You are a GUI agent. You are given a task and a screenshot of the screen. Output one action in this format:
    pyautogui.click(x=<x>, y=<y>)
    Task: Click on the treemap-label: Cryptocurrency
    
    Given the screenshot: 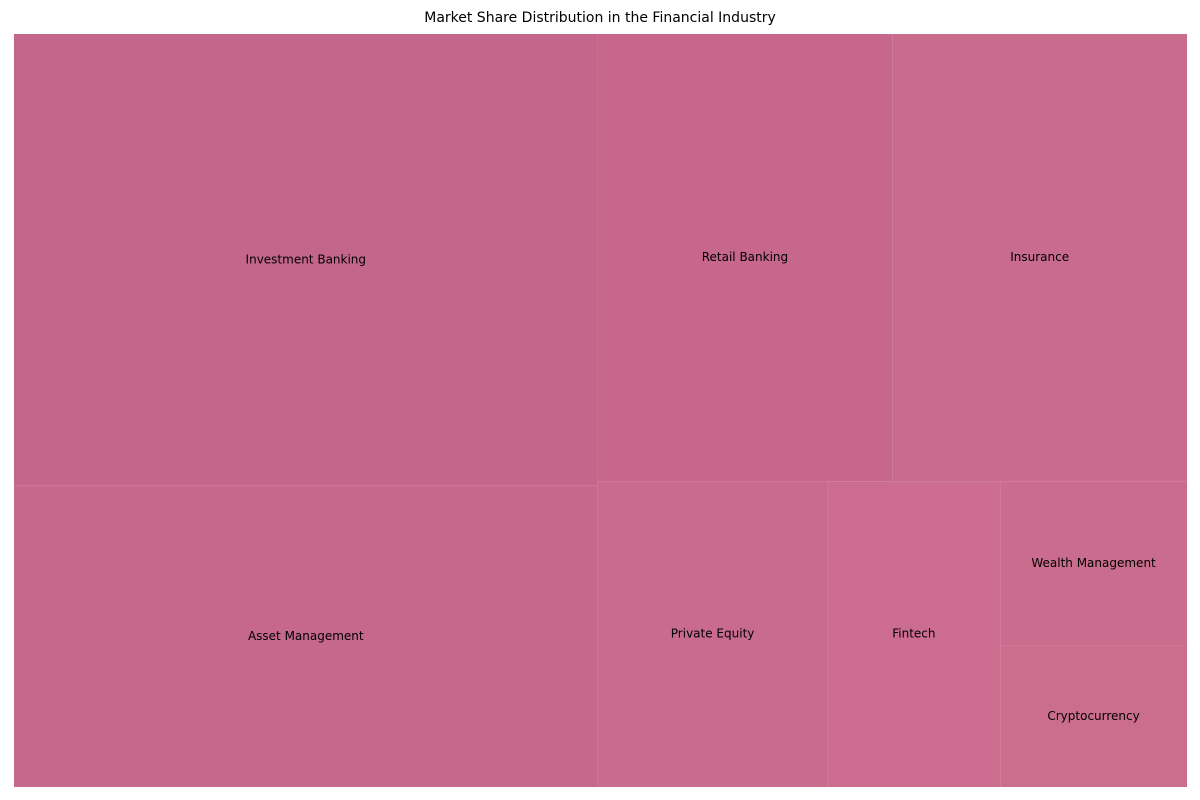 What is the action you would take?
    pyautogui.click(x=1093, y=716)
    